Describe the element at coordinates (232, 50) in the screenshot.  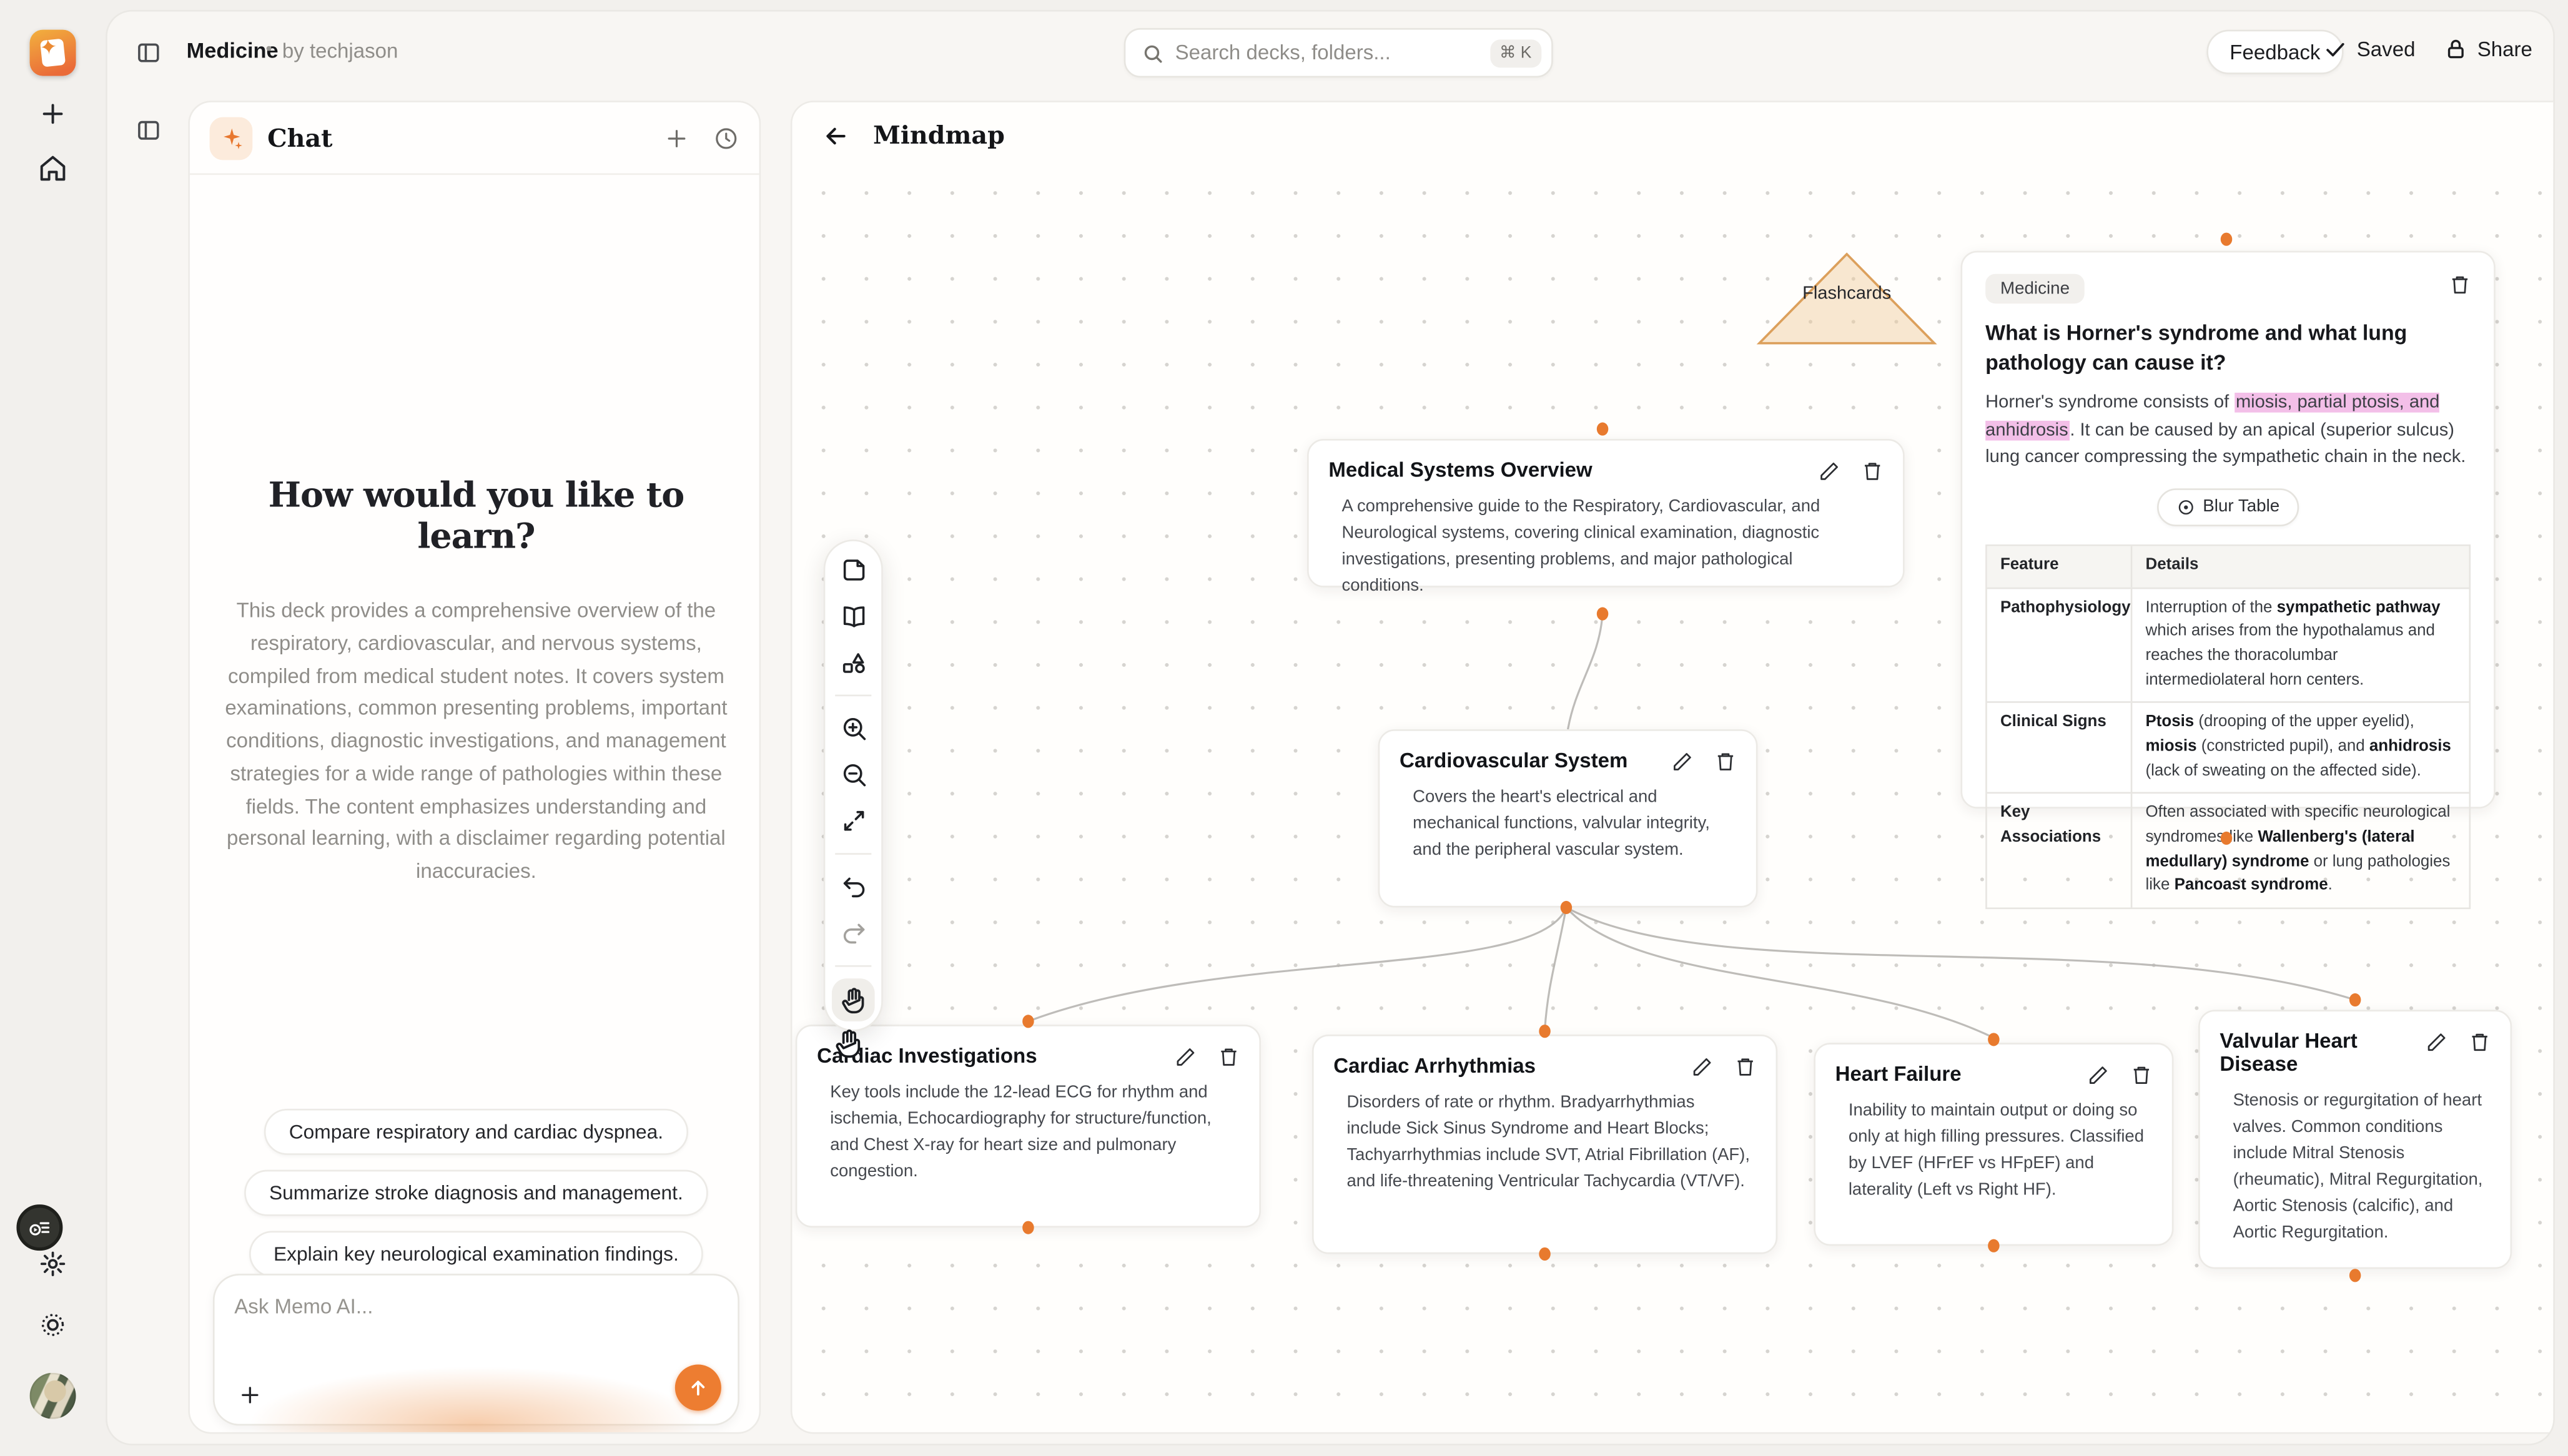
I see `deck-title: Medicine` at that location.